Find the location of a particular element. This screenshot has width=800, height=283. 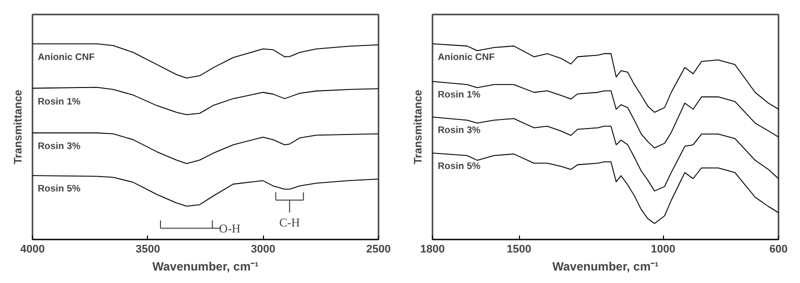

annotation: O-H is located at coordinates (230, 228).